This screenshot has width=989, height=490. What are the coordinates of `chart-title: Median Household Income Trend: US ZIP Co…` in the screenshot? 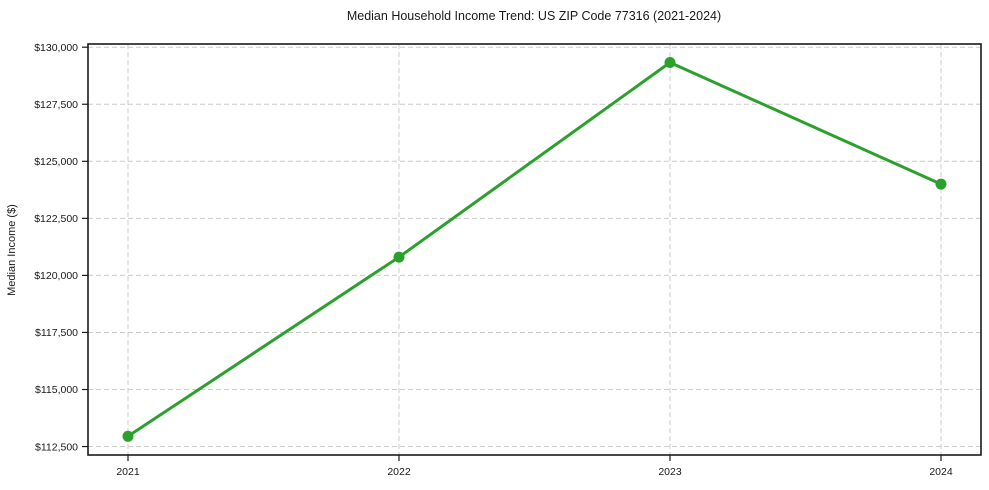 It's located at (534, 16).